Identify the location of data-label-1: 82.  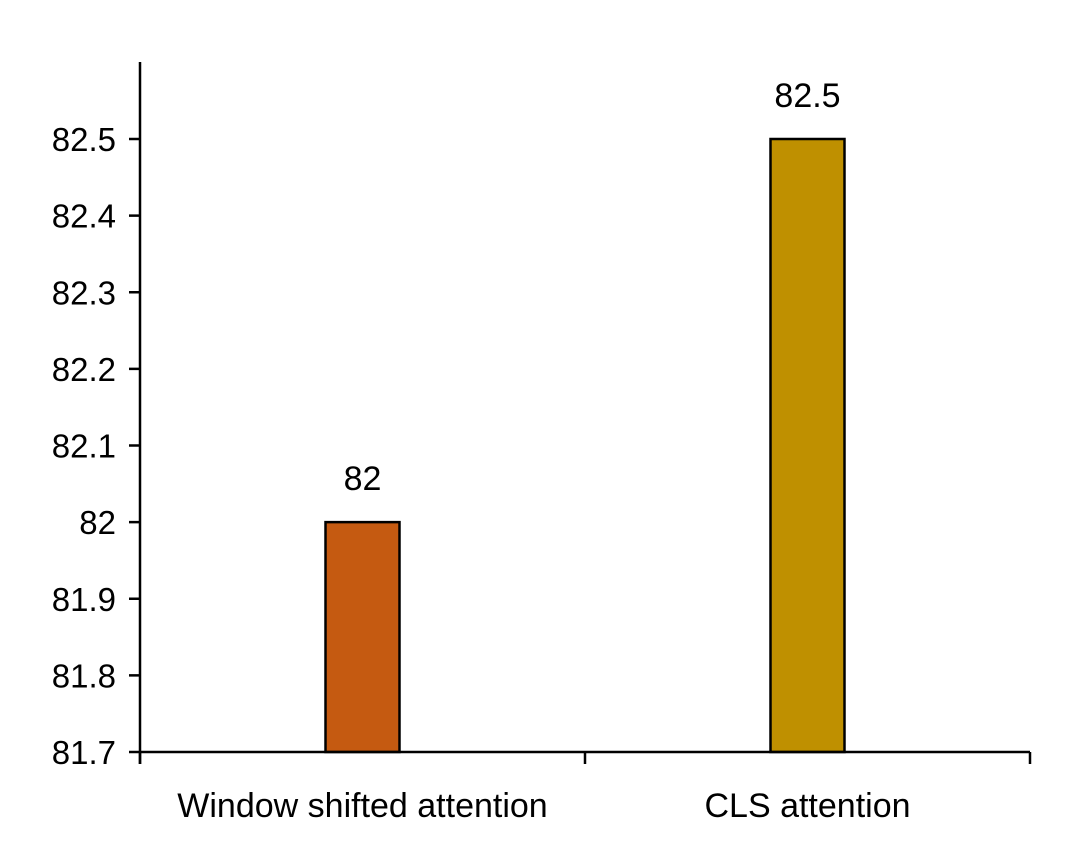
(363, 479).